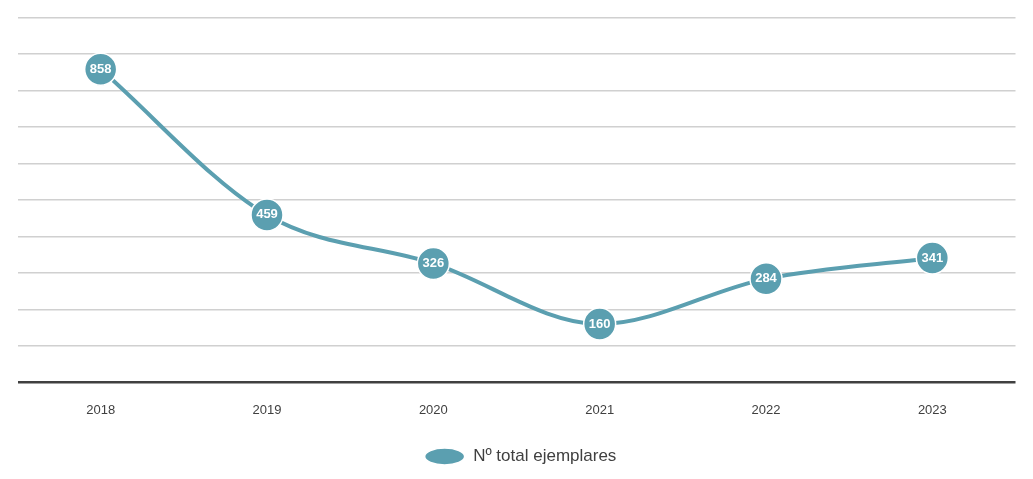 This screenshot has height=479, width=1033. What do you see at coordinates (267, 409) in the screenshot?
I see `x-tick-label: 2019` at bounding box center [267, 409].